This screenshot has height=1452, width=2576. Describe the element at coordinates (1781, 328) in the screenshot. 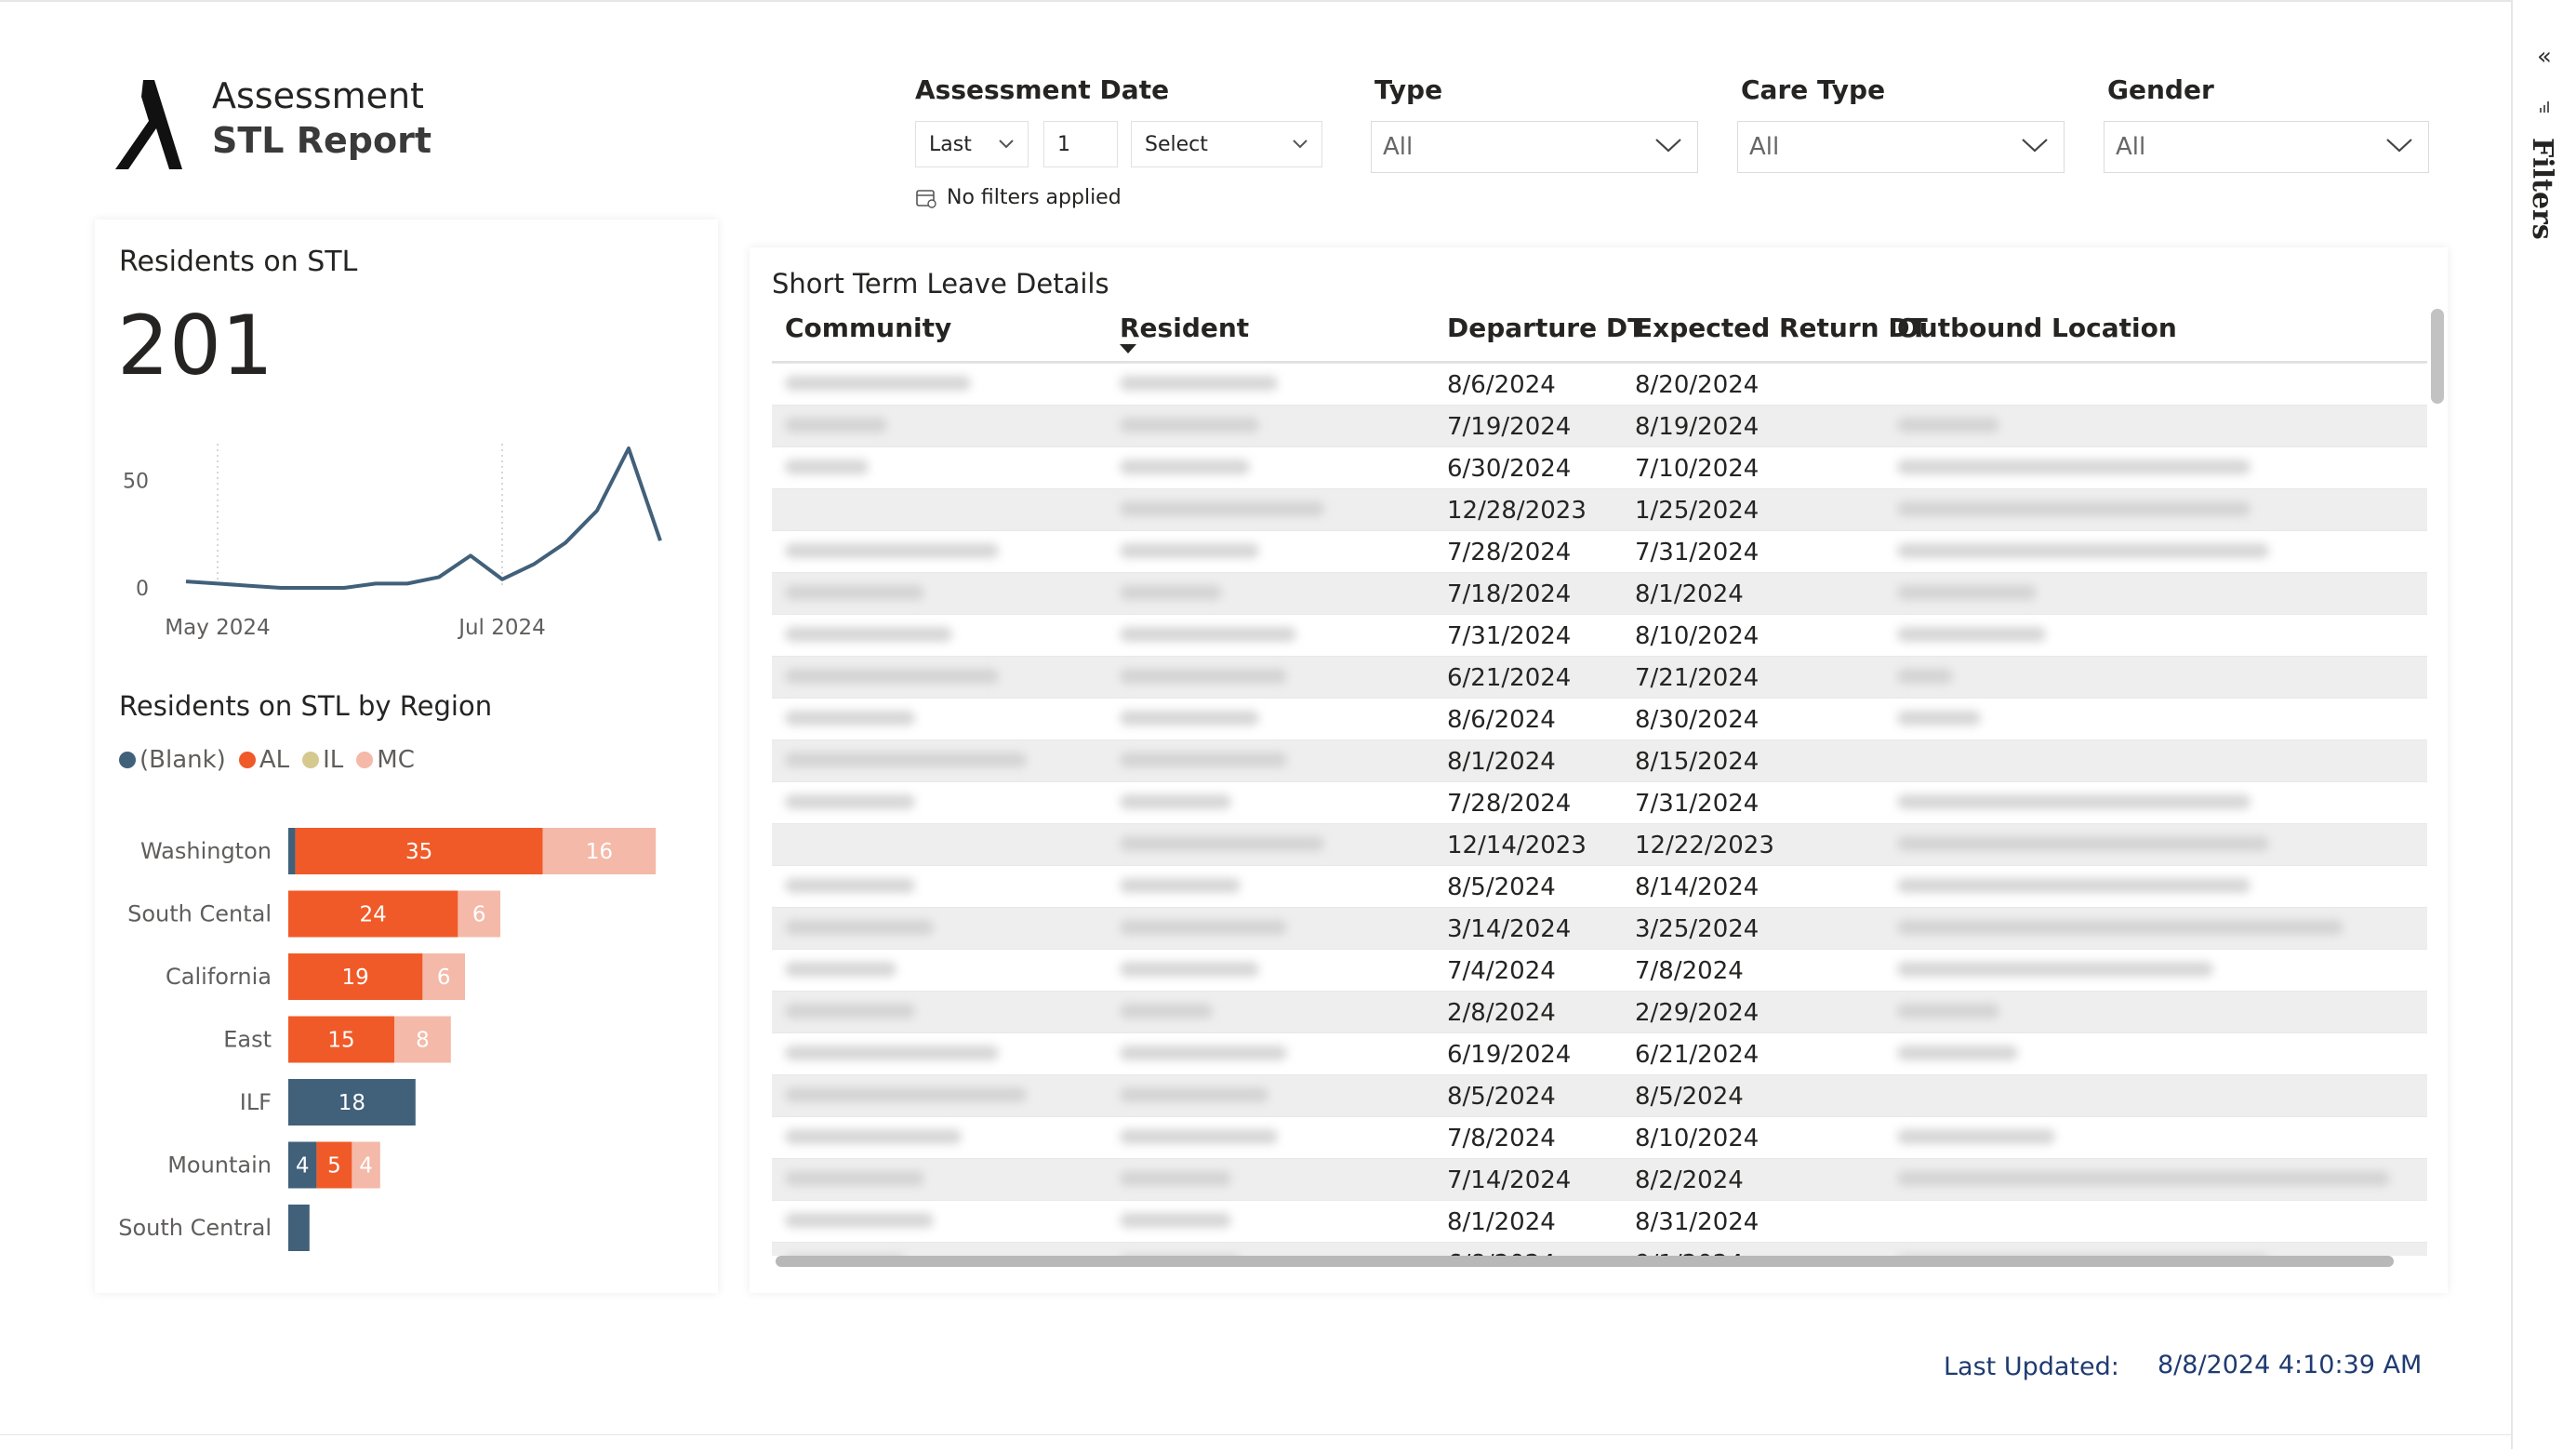

I see `col-header-expected-return: Expected Return DT` at that location.